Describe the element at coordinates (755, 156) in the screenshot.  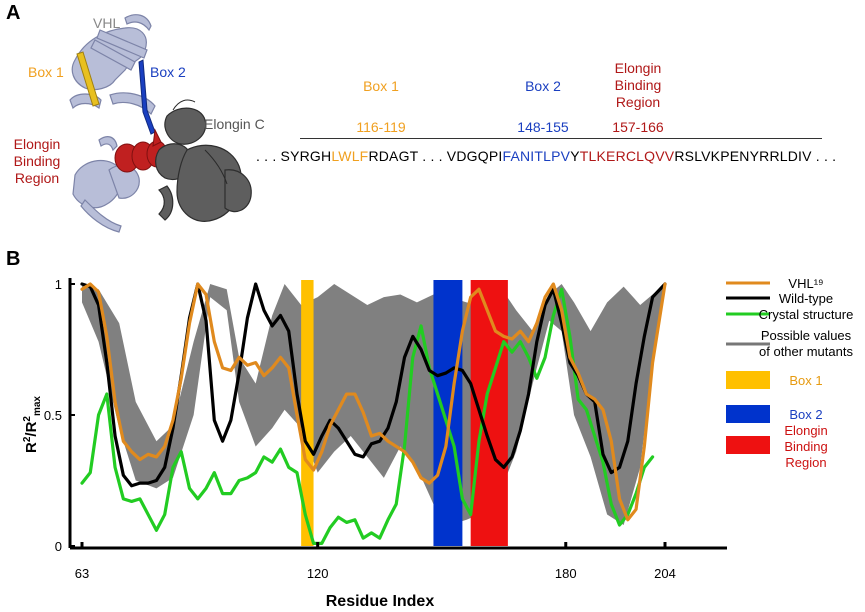
I see `sequence-segment: RSLVKPENYRRLDIV . . .` at that location.